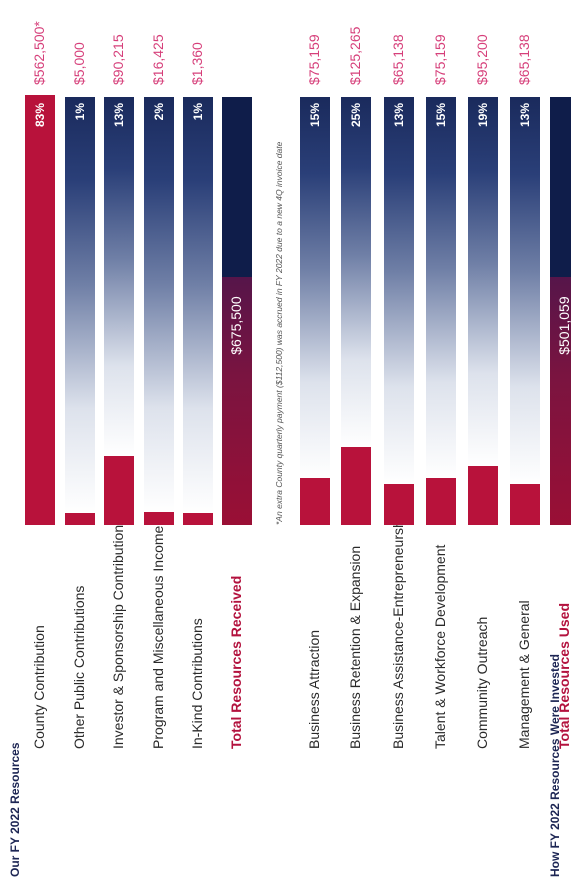 The image size is (571, 877). What do you see at coordinates (563, 325) in the screenshot?
I see `total-value-label: $501,059` at bounding box center [563, 325].